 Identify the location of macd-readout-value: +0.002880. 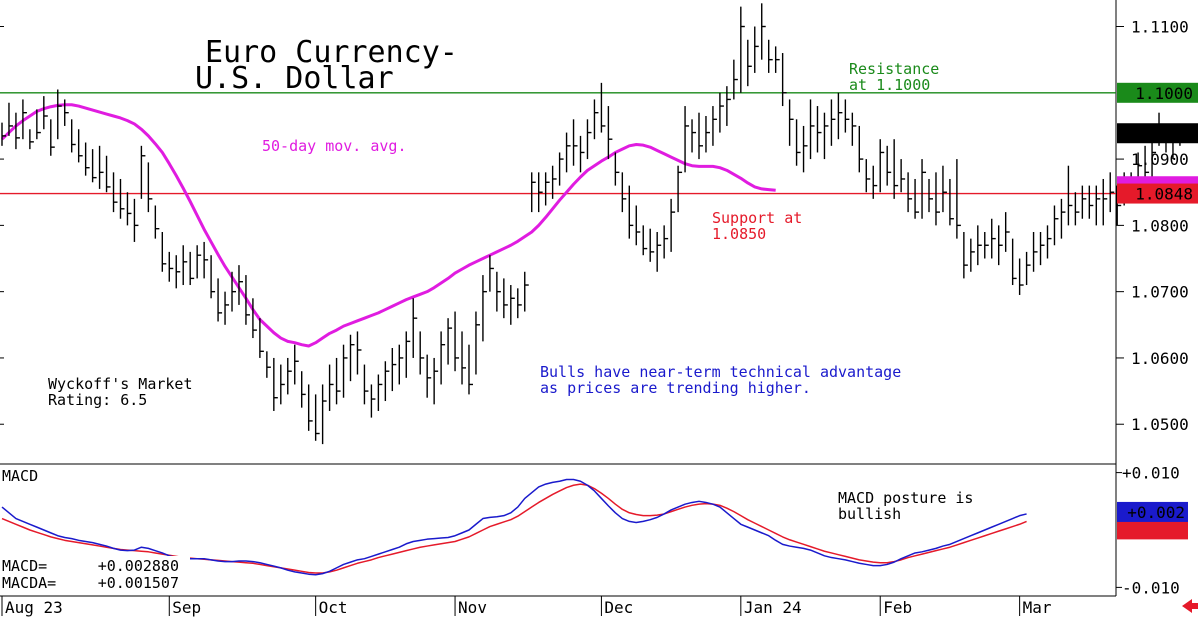
(138, 566).